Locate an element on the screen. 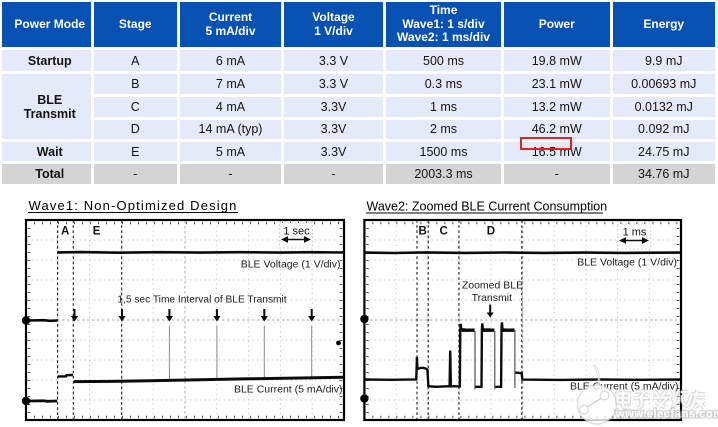  svg-text: BLE Current (5 mA/div) is located at coordinates (288, 389).